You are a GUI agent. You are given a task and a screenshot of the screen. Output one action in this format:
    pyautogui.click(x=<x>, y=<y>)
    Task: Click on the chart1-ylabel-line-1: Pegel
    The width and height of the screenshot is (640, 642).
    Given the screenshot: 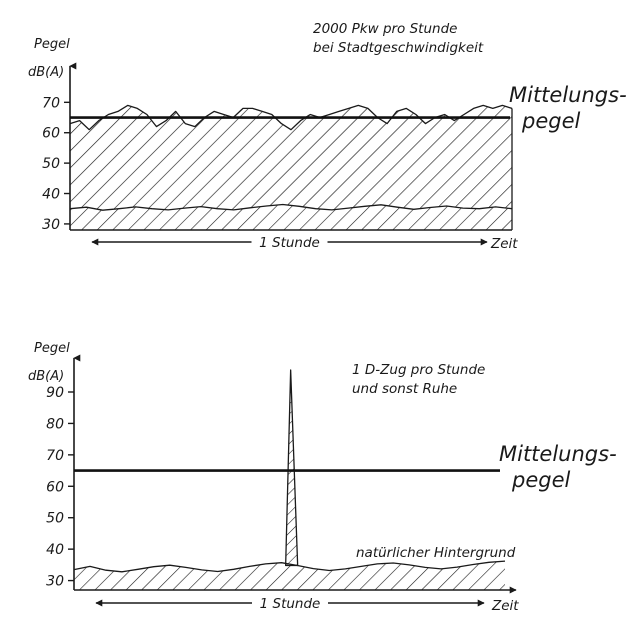 What is the action you would take?
    pyautogui.click(x=52, y=44)
    